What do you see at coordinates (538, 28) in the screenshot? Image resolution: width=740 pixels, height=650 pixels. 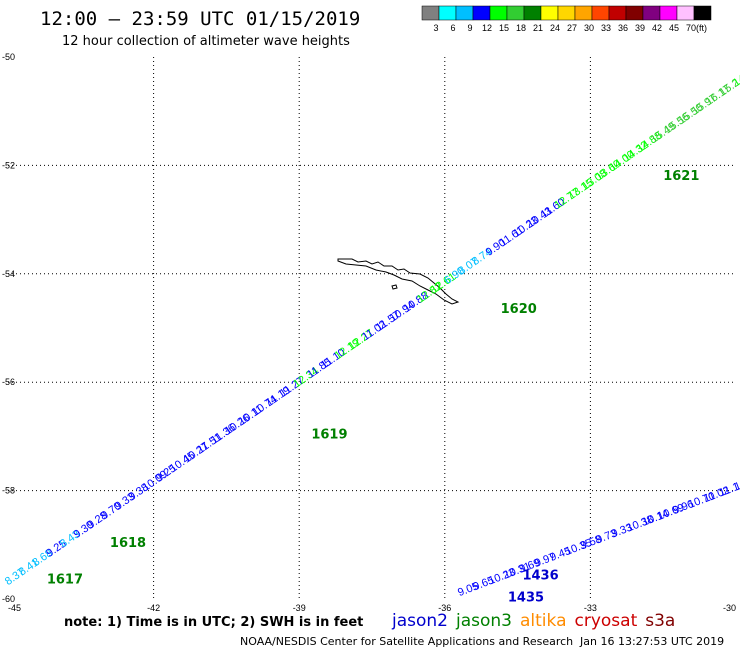 I see `colorbar-label: 21` at bounding box center [538, 28].